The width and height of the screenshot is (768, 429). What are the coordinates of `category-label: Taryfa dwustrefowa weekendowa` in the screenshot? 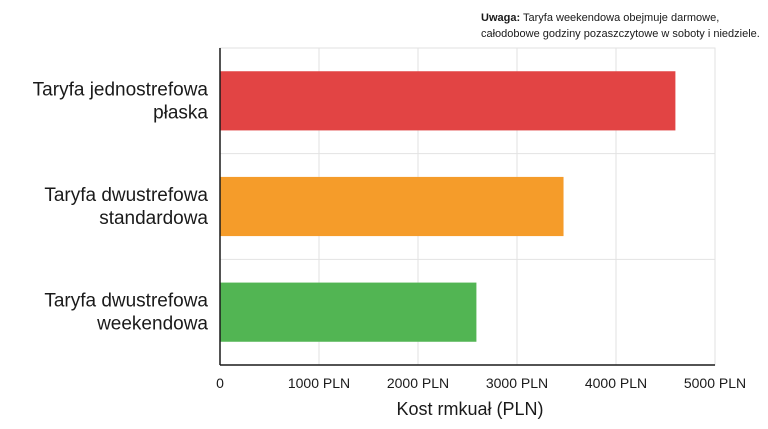 It's located at (126, 313).